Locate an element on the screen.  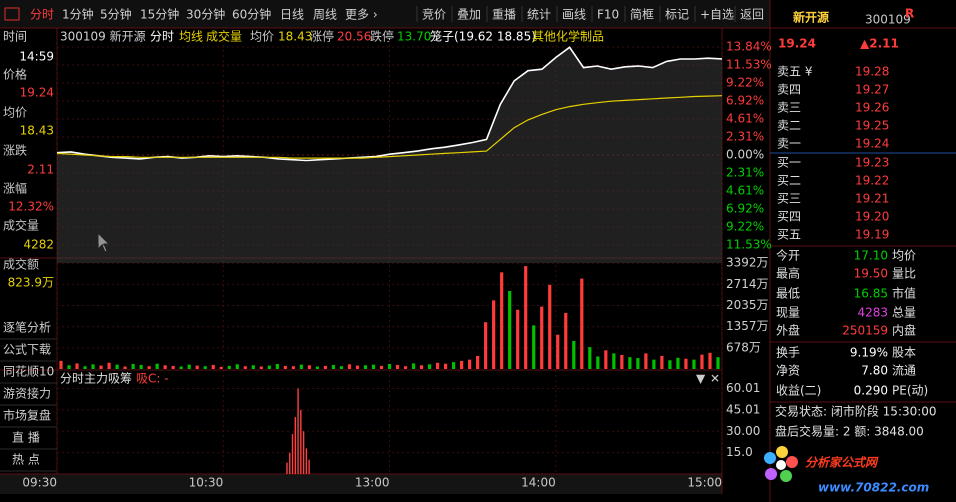
tool-button: 标记 is located at coordinates (677, 15).